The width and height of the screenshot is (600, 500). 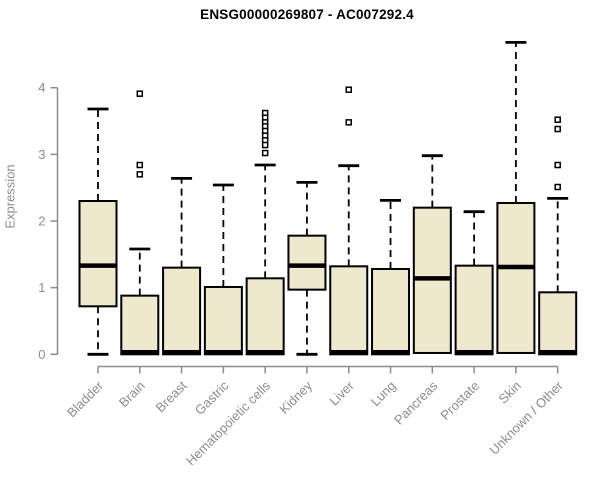 What do you see at coordinates (307, 14) in the screenshot?
I see `chart-title: ENSG00000269807 - AC007292.4` at bounding box center [307, 14].